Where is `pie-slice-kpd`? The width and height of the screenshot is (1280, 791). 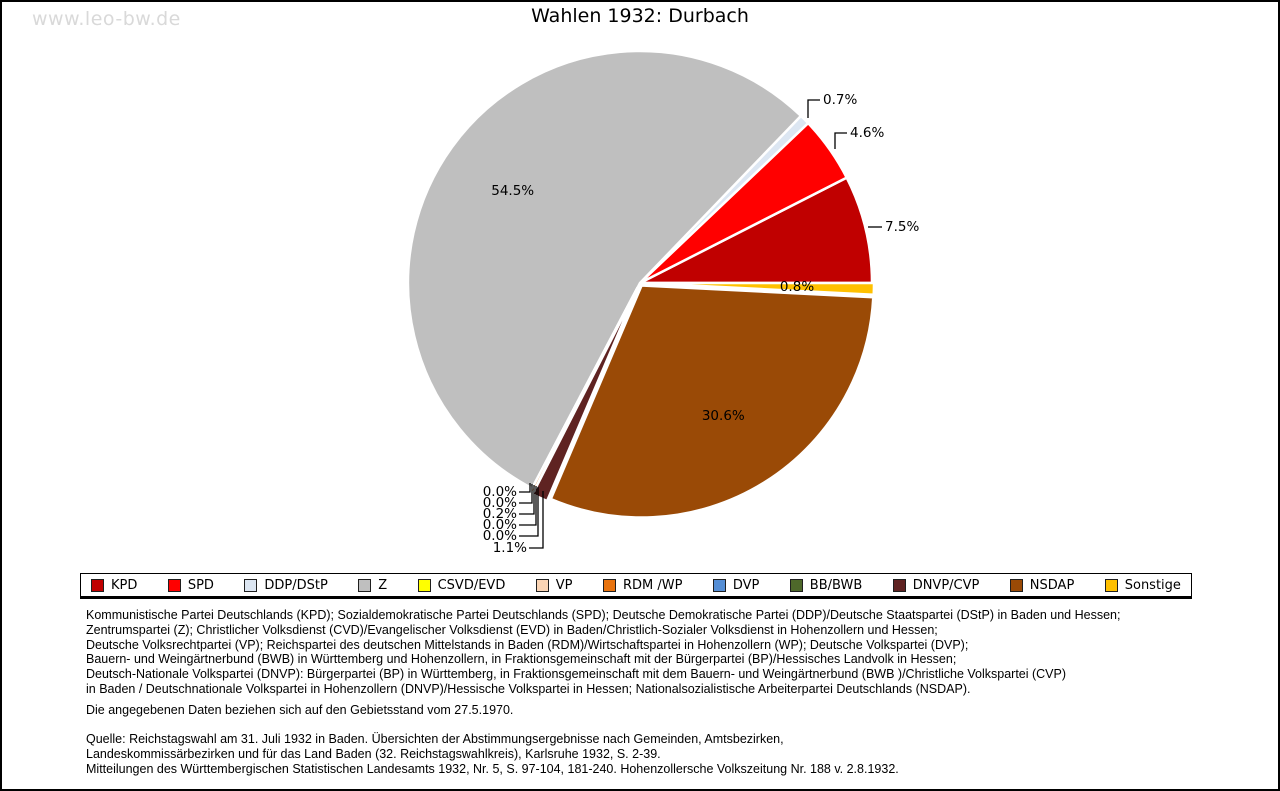
pie-slice-kpd is located at coordinates (756, 230).